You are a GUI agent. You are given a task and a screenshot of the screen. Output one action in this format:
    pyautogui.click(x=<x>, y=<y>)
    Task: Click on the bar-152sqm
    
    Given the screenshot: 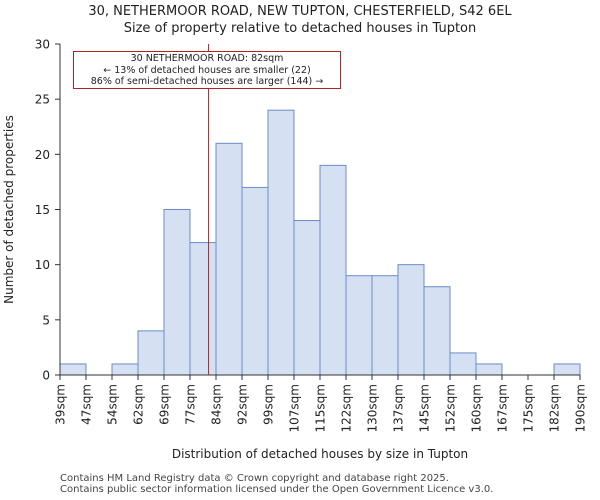 What is the action you would take?
    pyautogui.click(x=463, y=364)
    